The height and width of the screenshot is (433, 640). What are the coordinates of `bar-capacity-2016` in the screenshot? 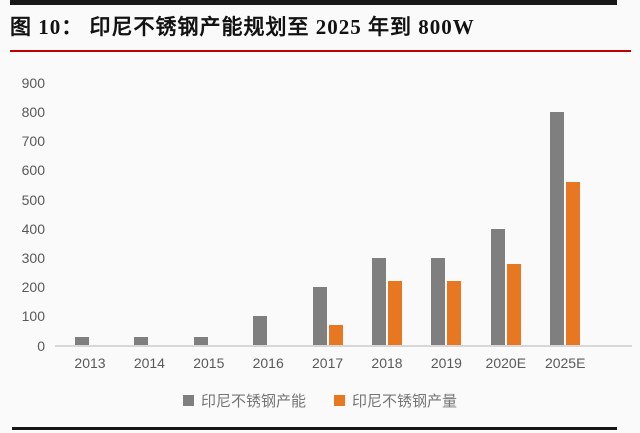 It's located at (260, 331).